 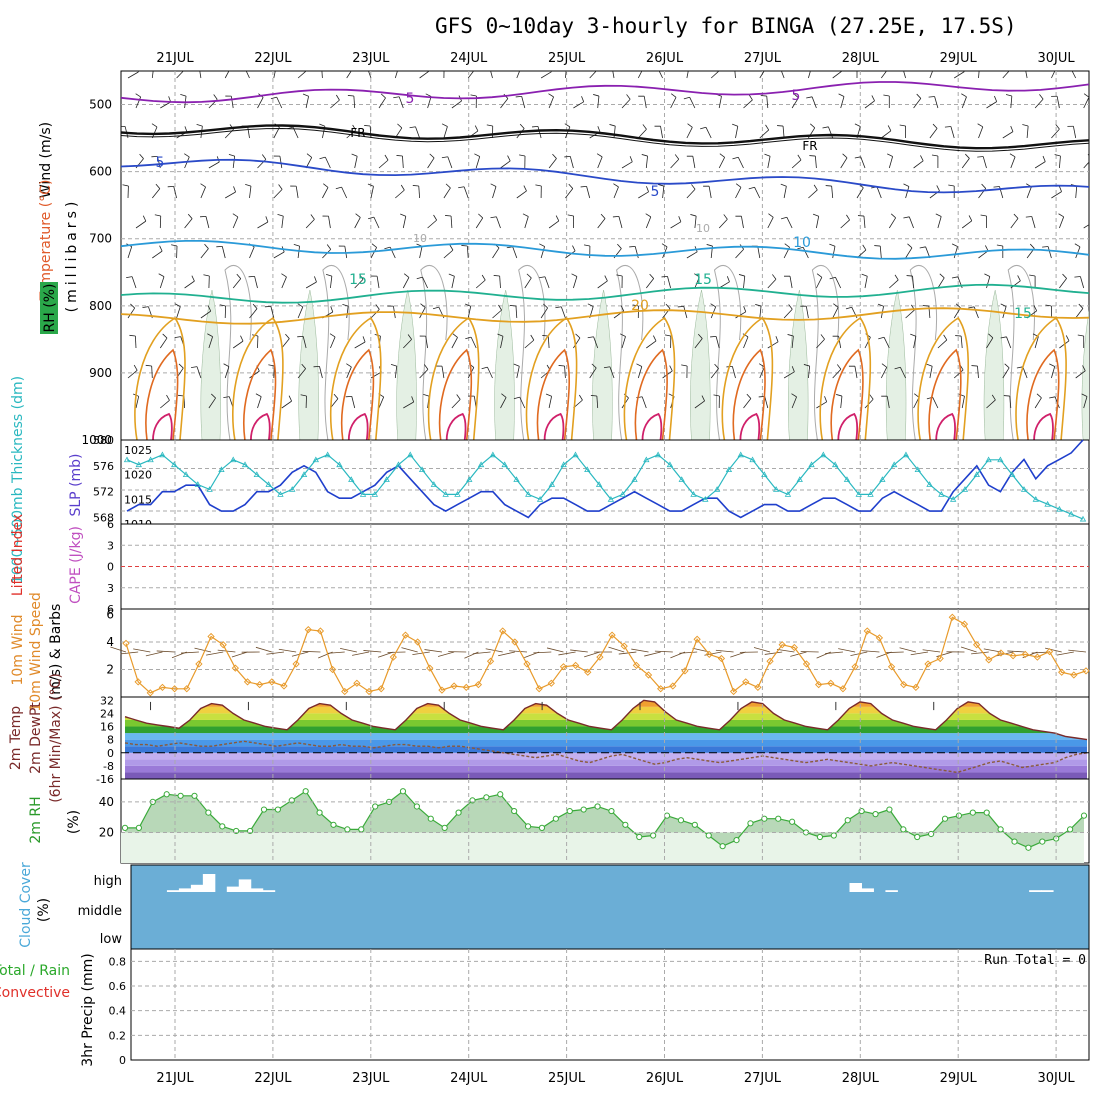 I want to click on ylabel-2m-temp: 2m Temp, so click(x=16, y=738).